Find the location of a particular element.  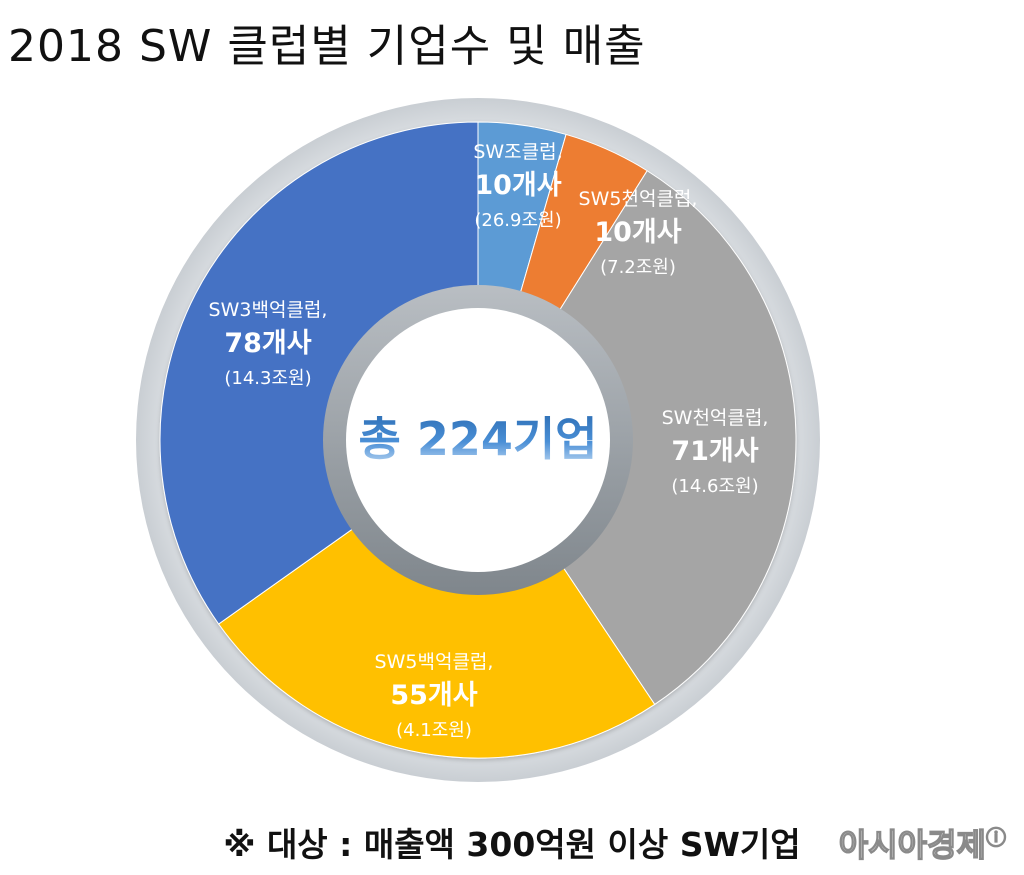

slice-label-count-4: 55개사 is located at coordinates (433, 695).